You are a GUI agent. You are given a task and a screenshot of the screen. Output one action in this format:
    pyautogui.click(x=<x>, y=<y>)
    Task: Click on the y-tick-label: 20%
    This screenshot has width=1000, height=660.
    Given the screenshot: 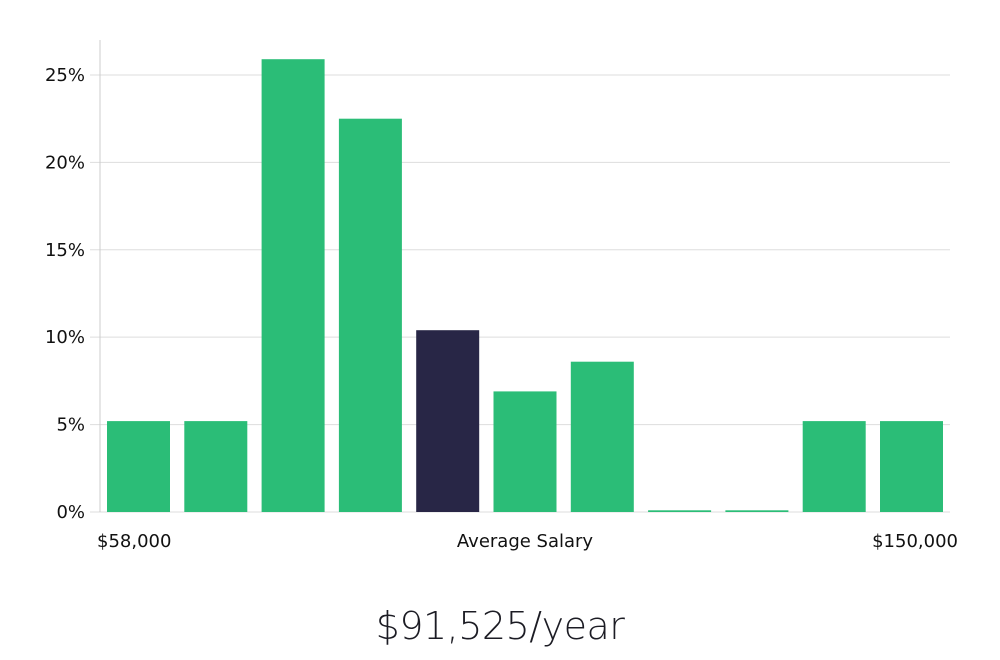 What is the action you would take?
    pyautogui.click(x=65, y=162)
    